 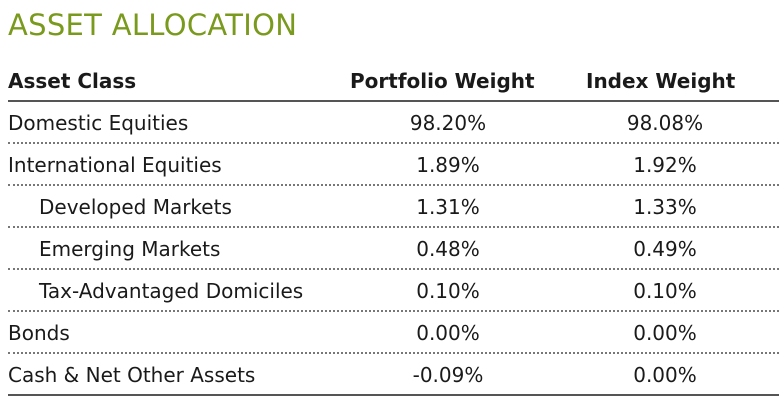 I want to click on index-weight-cell: 1.92%, so click(x=665, y=165).